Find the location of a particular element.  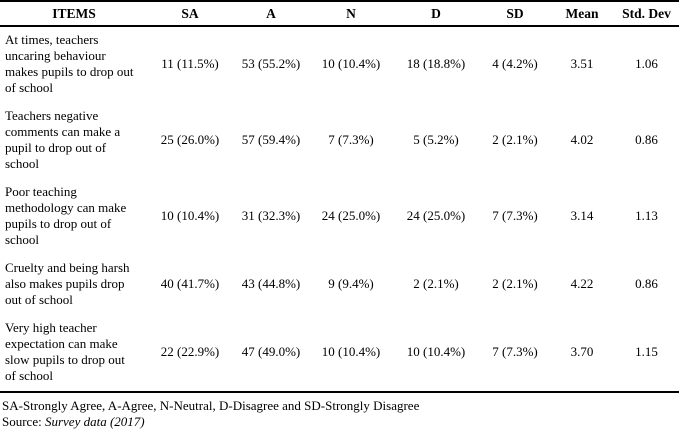

source-value: Survey data (2017) is located at coordinates (94, 421).